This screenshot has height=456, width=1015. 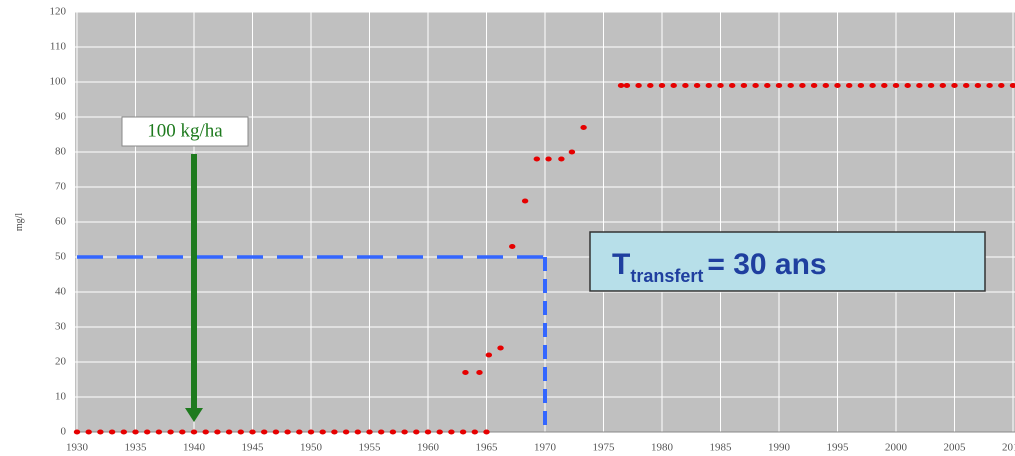 I want to click on x-tick-label: 1945, so click(x=253, y=448).